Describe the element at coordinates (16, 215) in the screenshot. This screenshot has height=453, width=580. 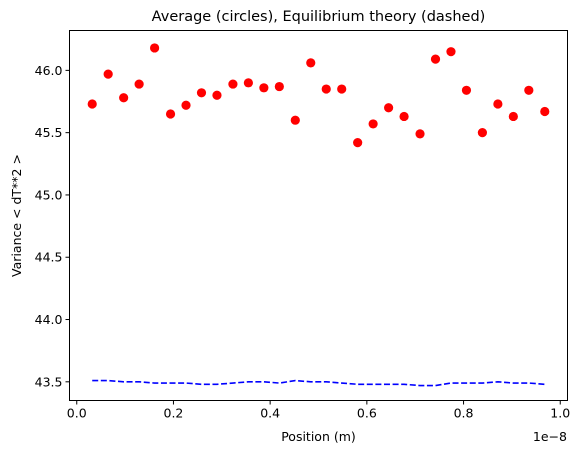
I see `y-axis-label: Variance < dT**2 >` at that location.